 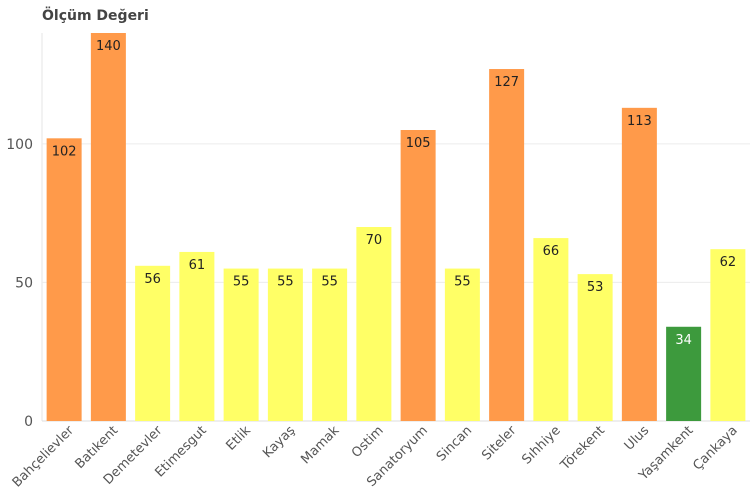 I want to click on data-label: 102, so click(x=64, y=151).